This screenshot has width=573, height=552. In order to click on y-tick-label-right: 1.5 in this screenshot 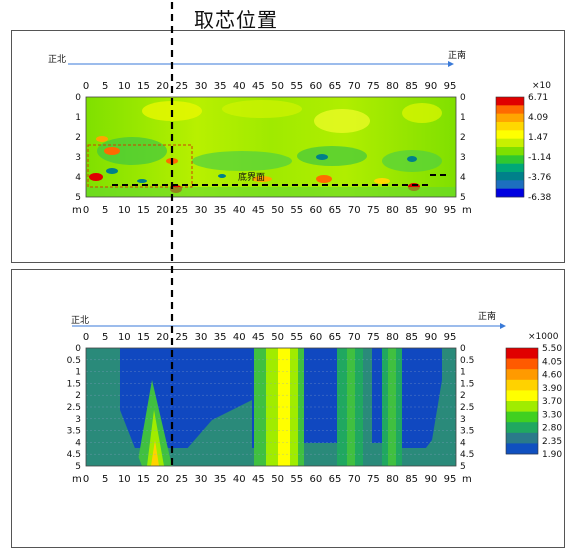, I will do `click(467, 384)`.